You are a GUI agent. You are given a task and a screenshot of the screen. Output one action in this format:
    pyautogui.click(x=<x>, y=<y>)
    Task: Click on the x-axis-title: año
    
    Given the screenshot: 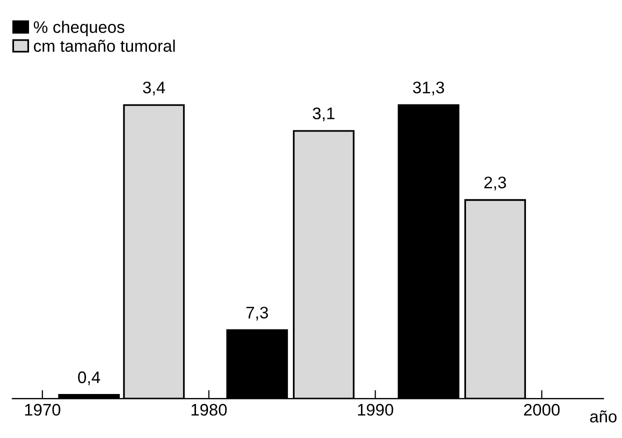 What is the action you would take?
    pyautogui.click(x=603, y=416)
    